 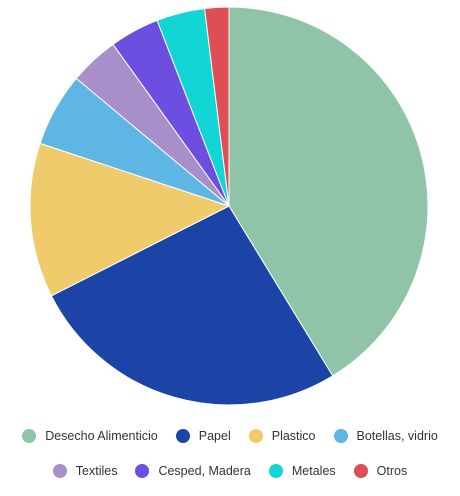 What do you see at coordinates (313, 471) in the screenshot?
I see `legend-label: Metales` at bounding box center [313, 471].